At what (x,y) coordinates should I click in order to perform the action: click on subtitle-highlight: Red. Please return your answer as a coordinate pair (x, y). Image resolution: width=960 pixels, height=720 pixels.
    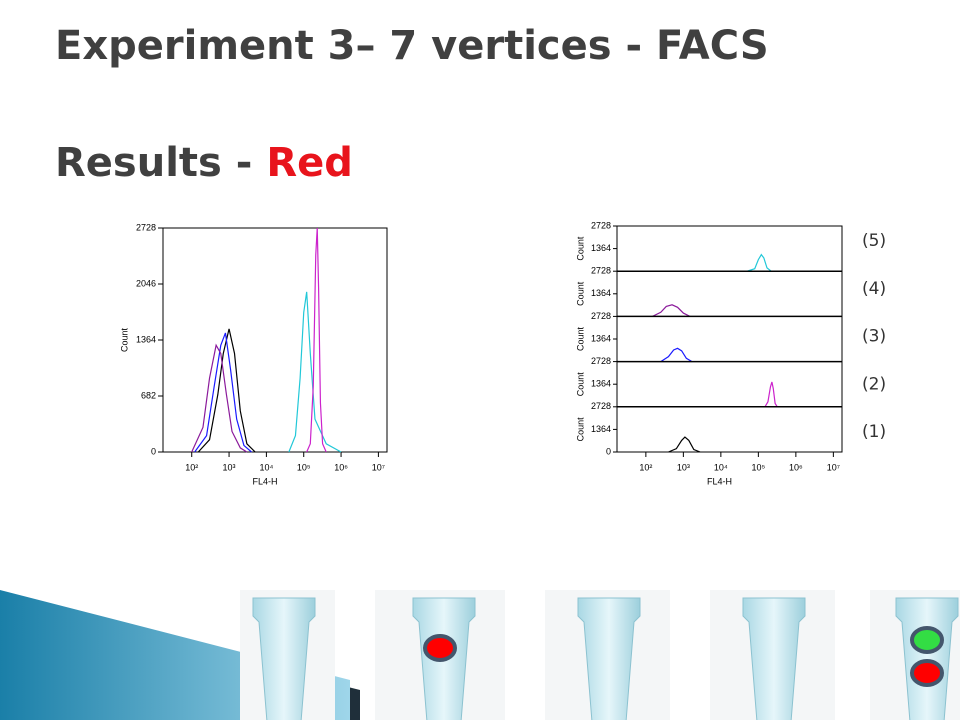
    Looking at the image, I should click on (309, 163).